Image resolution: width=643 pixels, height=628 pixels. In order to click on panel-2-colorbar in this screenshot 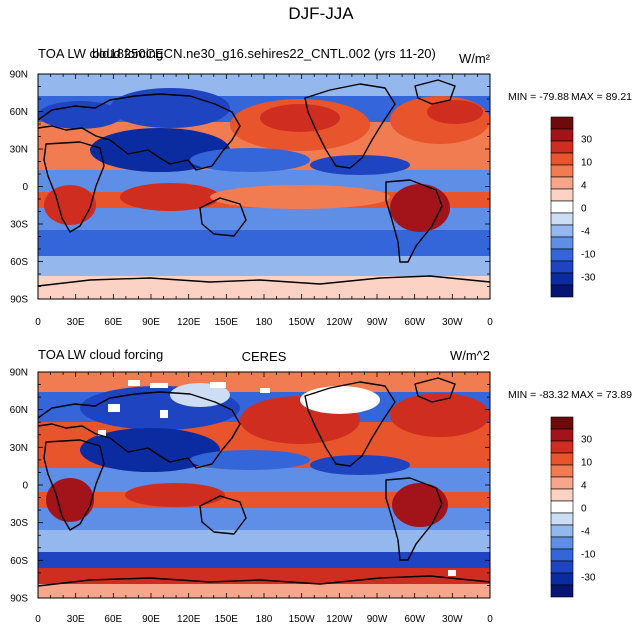, I will do `click(562, 507)`.